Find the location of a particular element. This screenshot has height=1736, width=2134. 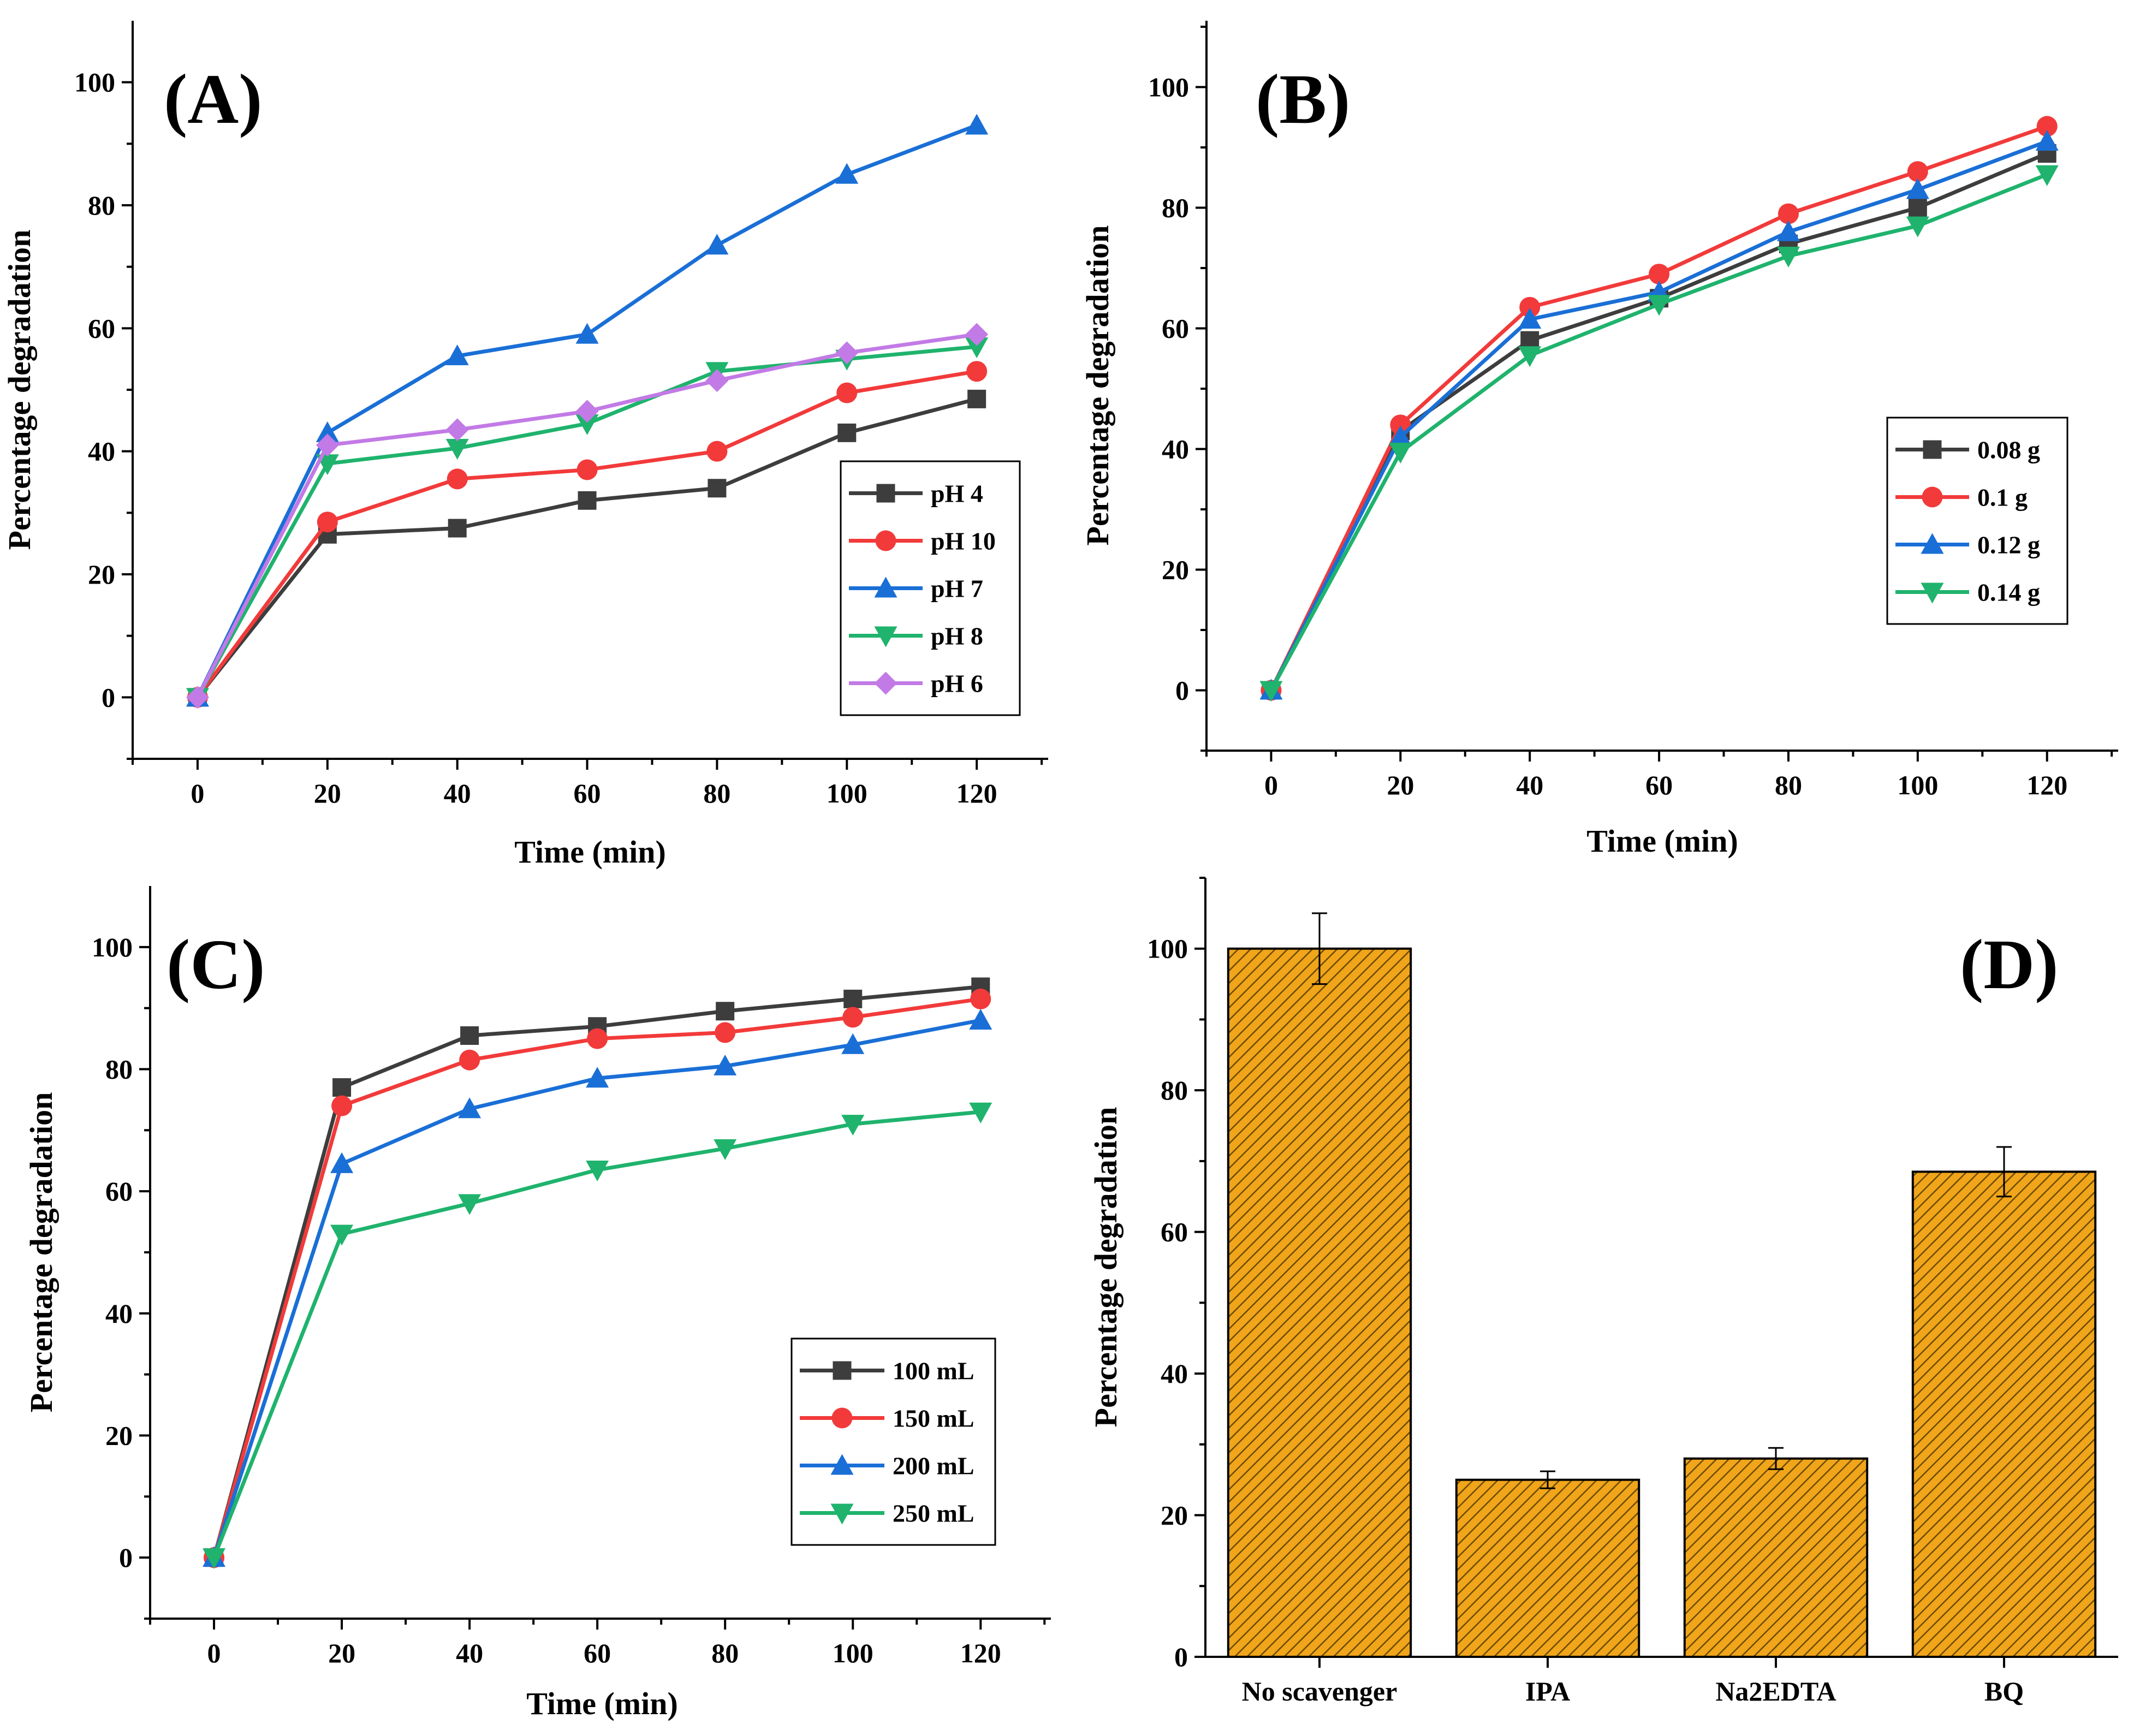

legend-label: 0.08 g is located at coordinates (2008, 450).